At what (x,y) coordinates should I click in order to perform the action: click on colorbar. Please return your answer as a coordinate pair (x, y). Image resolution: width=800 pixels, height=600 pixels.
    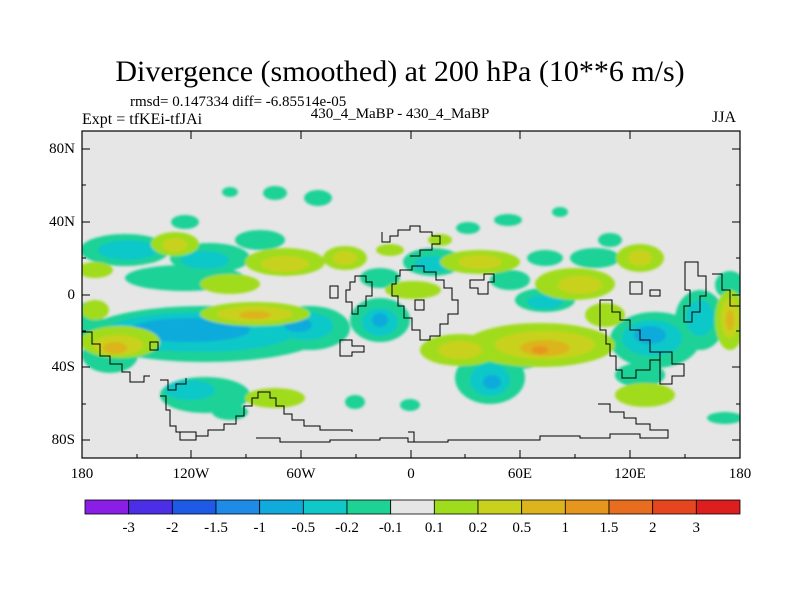
    Looking at the image, I should click on (412, 507).